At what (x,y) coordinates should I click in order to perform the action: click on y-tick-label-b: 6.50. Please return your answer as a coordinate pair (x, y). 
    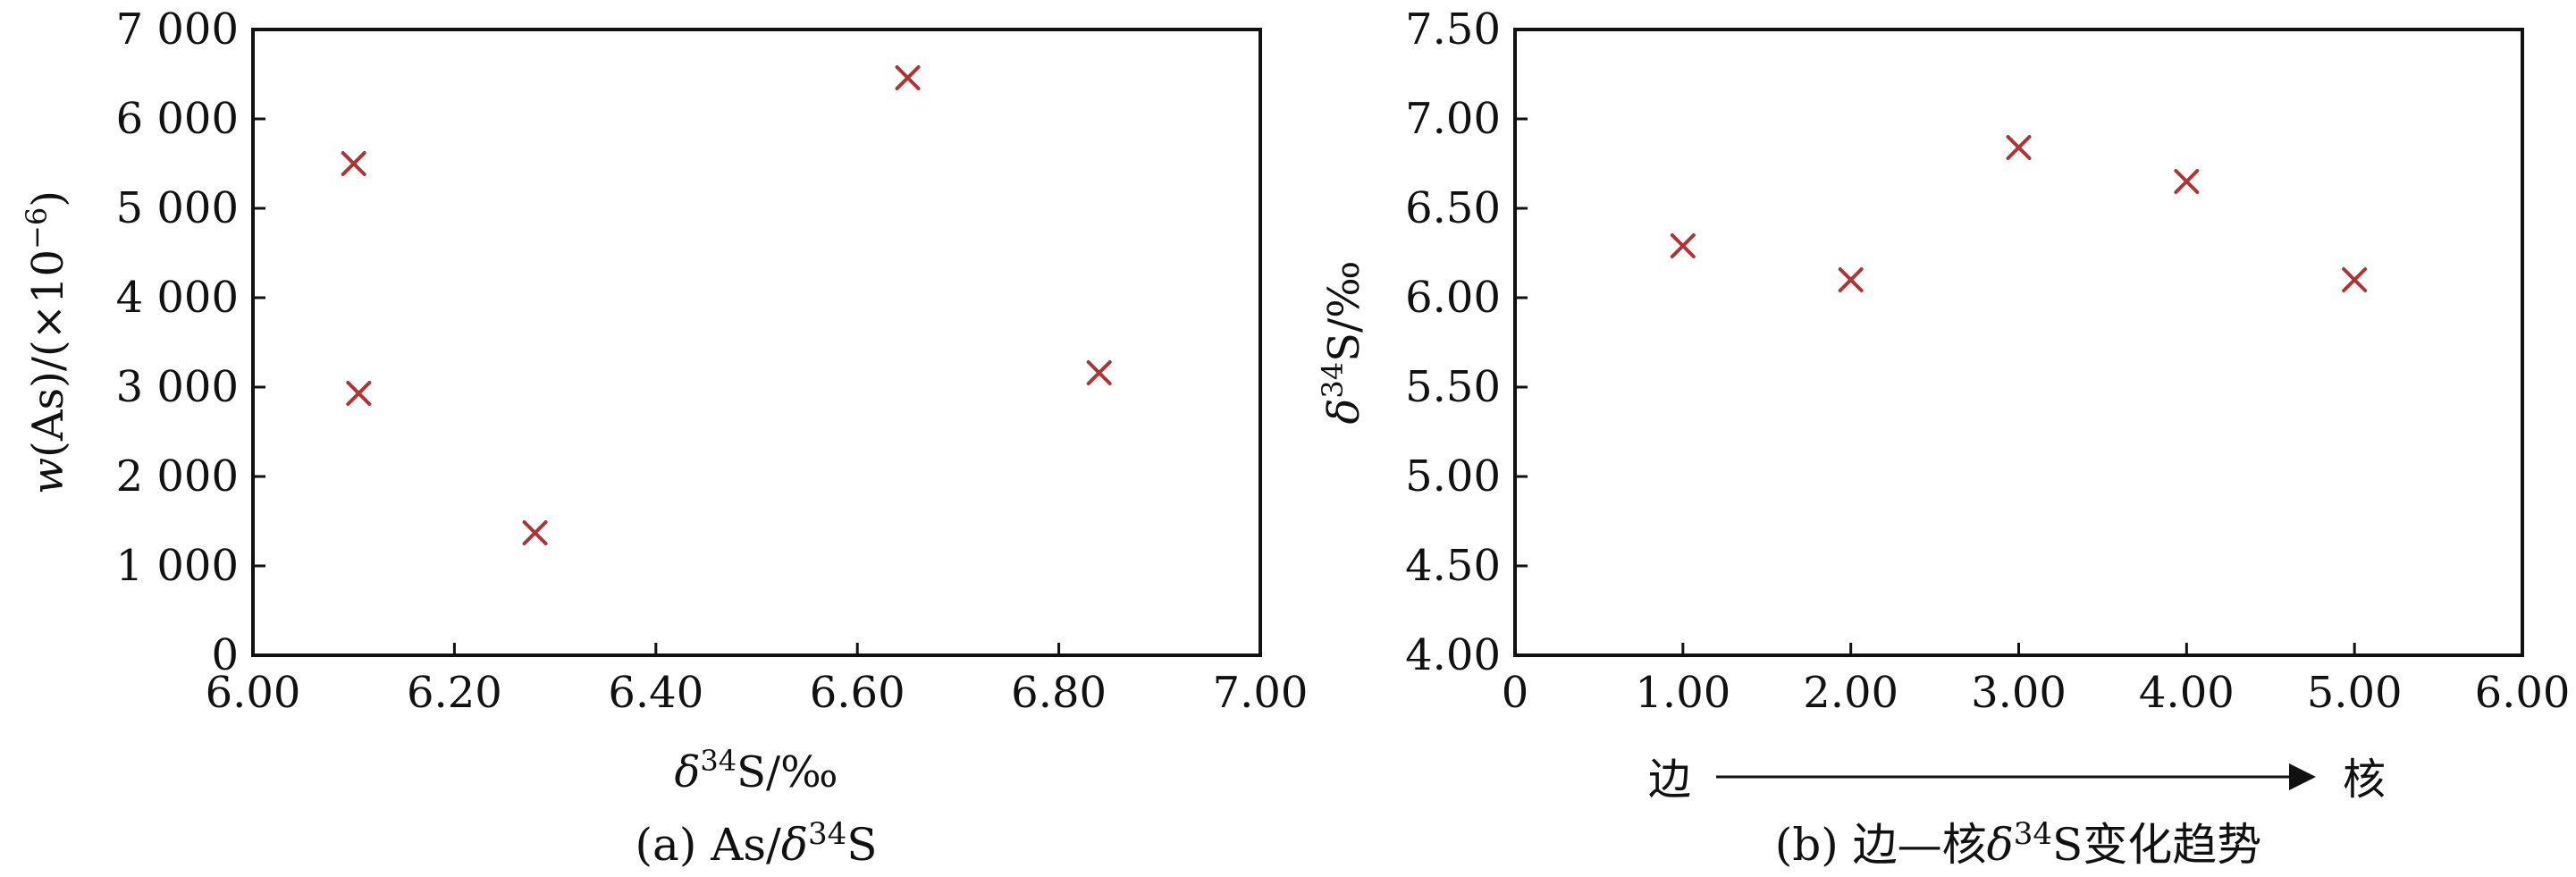
    Looking at the image, I should click on (1453, 208).